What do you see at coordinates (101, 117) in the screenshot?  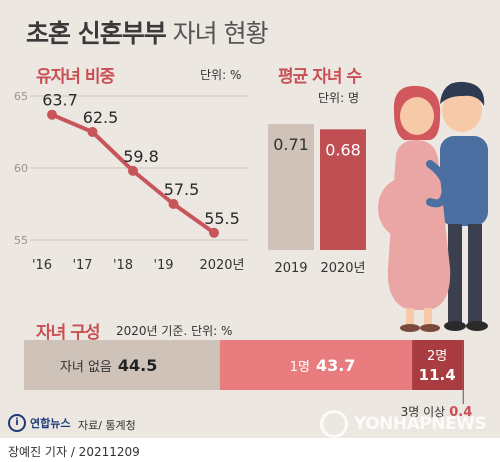 I see `data-label: 62.5` at bounding box center [101, 117].